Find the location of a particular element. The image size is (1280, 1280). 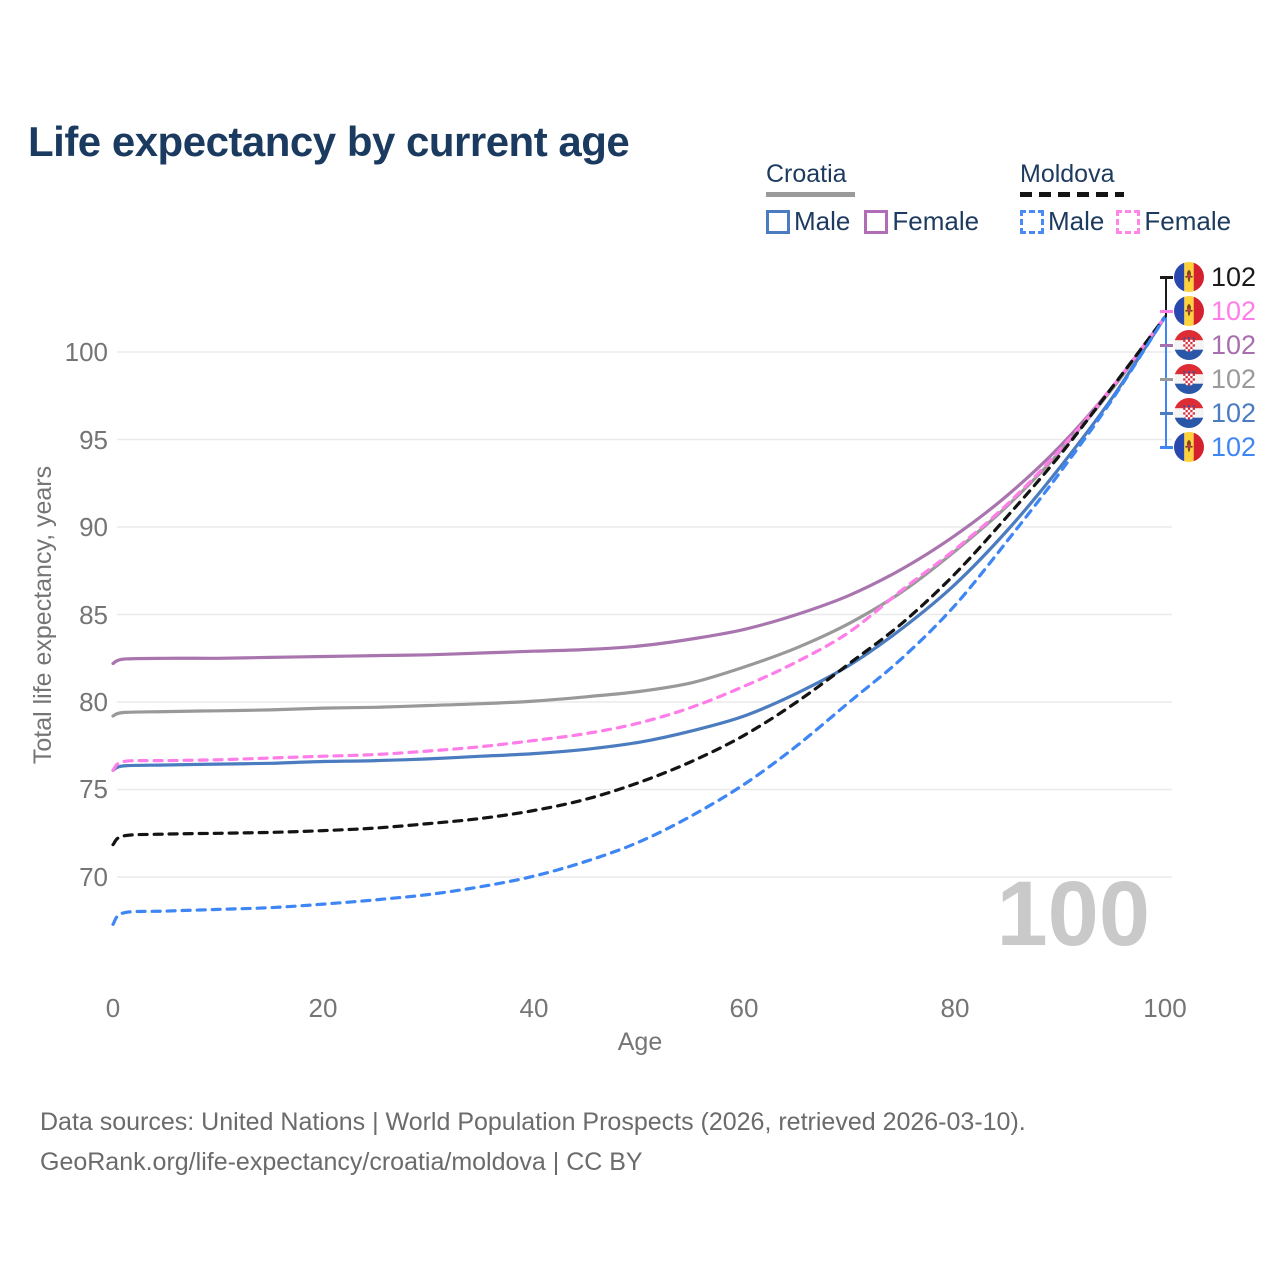

y-tick-95: 95 is located at coordinates (93, 440).